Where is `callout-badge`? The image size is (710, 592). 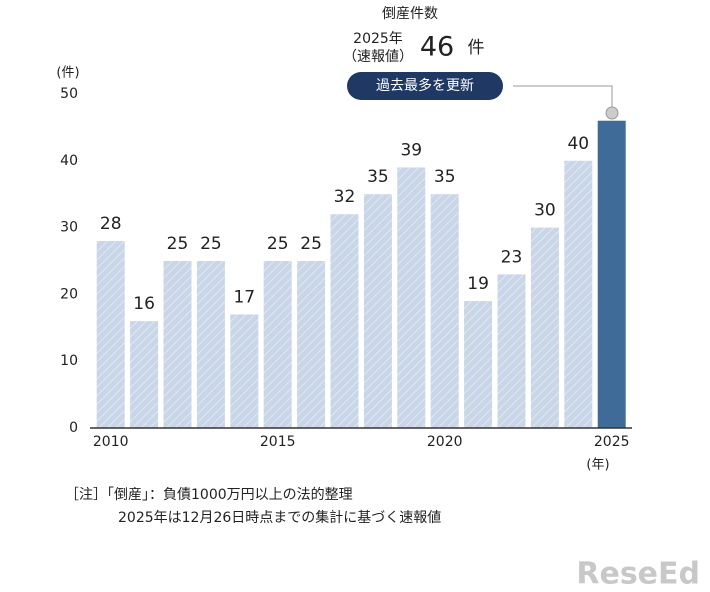 callout-badge is located at coordinates (425, 86).